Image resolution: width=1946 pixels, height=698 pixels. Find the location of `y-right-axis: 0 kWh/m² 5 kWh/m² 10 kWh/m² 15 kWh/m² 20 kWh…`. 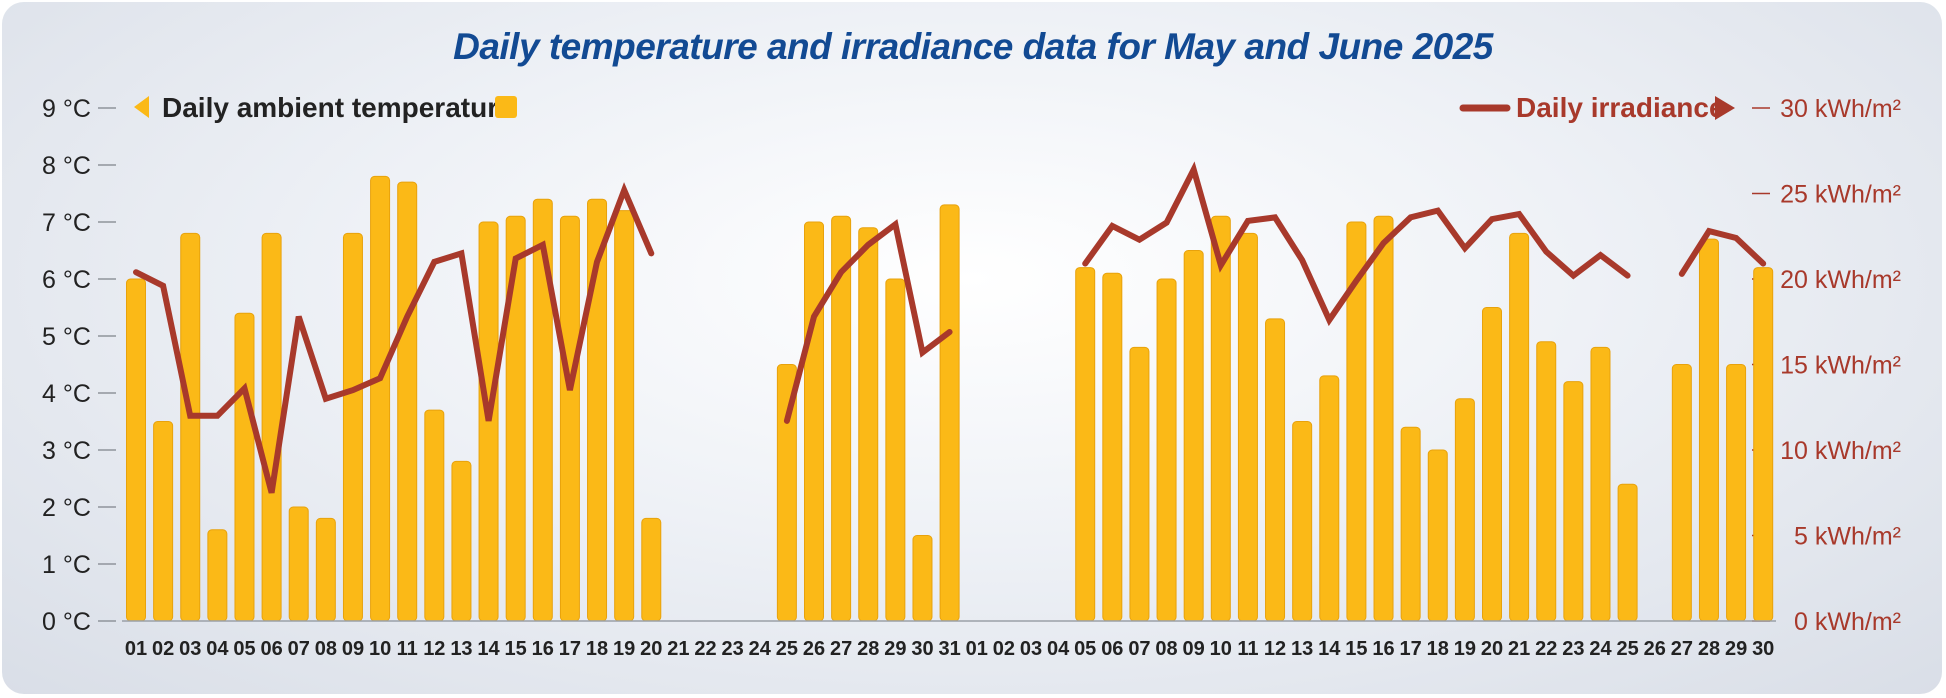

y-right-axis: 0 kWh/m² 5 kWh/m² 10 kWh/m² 15 kWh/m² 20 kWh… is located at coordinates (1826, 365).